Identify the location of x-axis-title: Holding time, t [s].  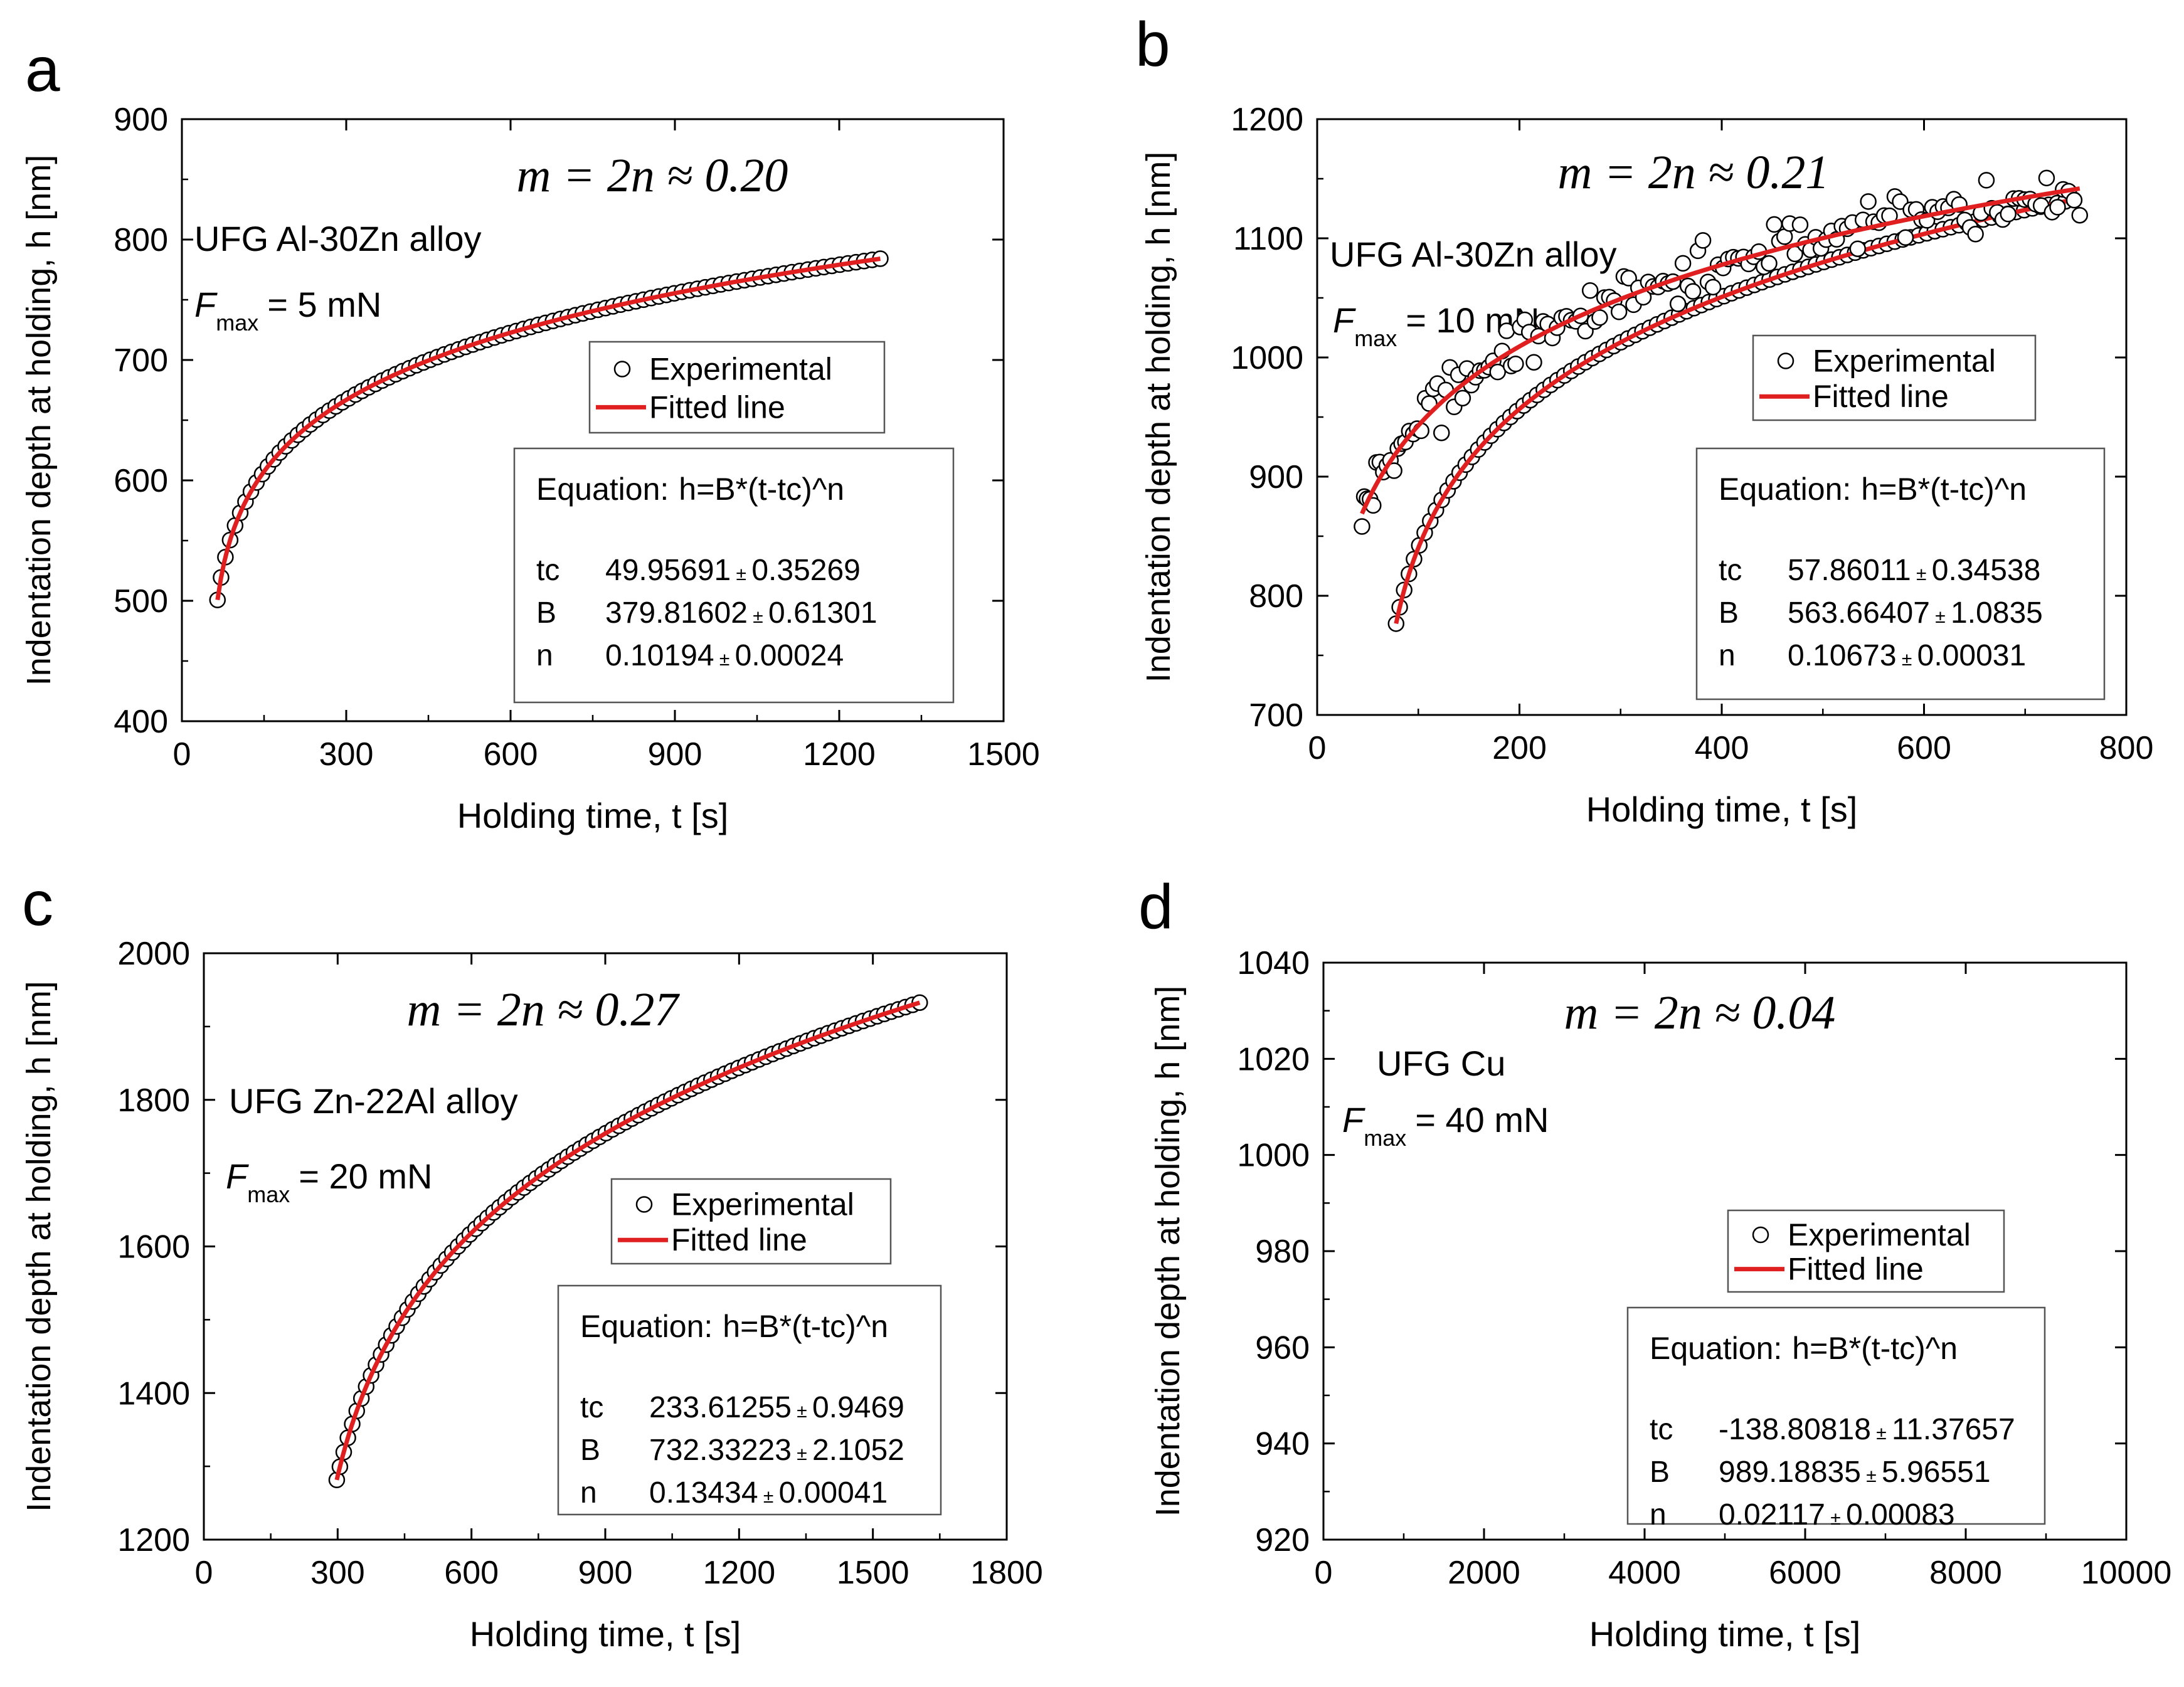
(593, 816).